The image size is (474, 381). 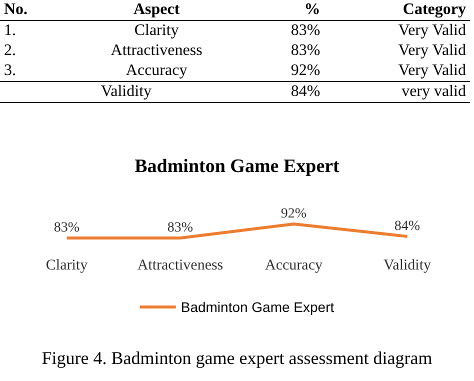 I want to click on text: 3., so click(x=10, y=71).